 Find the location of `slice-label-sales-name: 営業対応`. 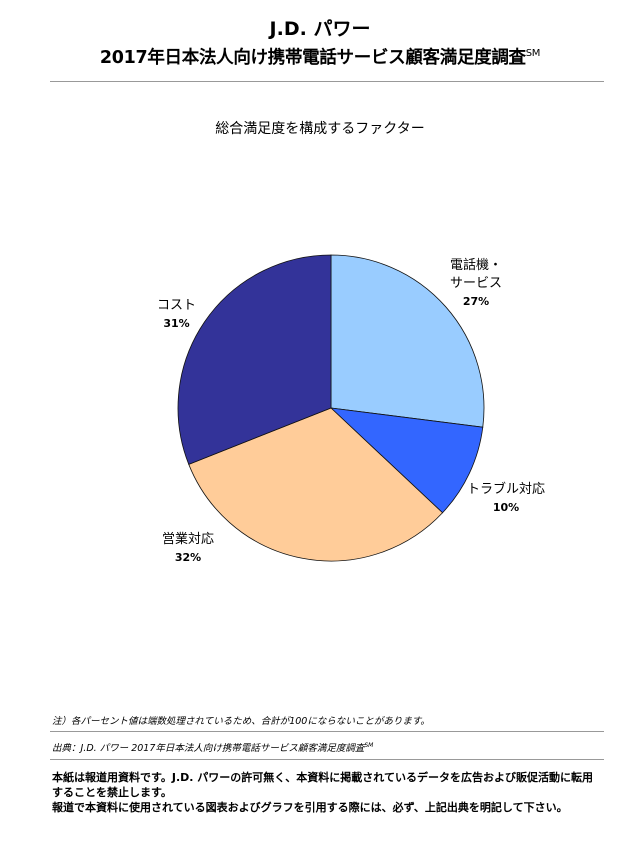

slice-label-sales-name: 営業対応 is located at coordinates (188, 539).